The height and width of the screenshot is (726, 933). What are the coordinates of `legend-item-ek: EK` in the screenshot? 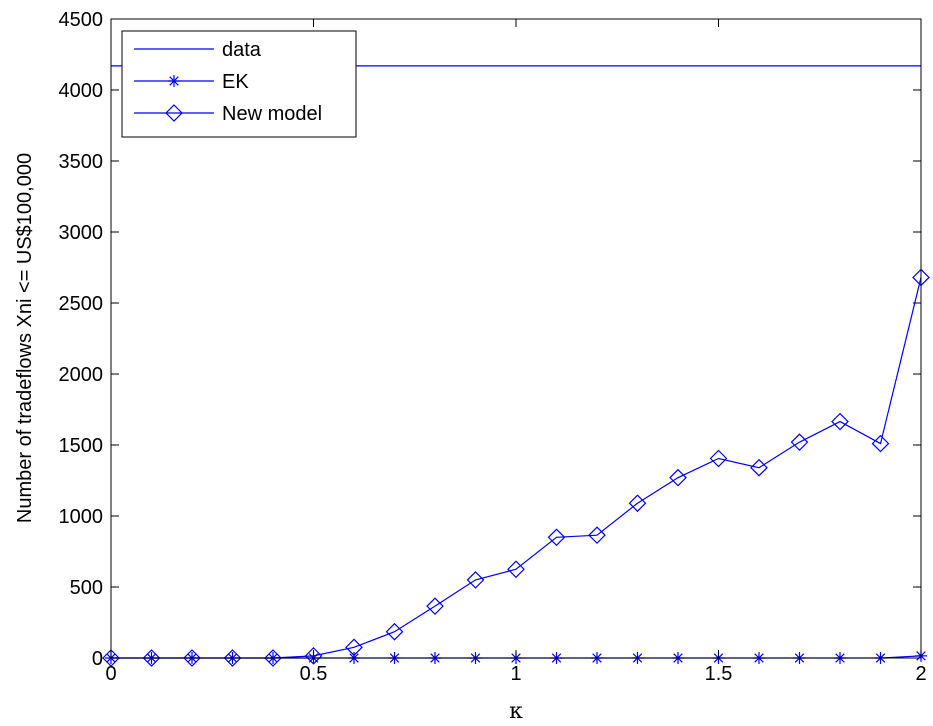 It's located at (191, 82).